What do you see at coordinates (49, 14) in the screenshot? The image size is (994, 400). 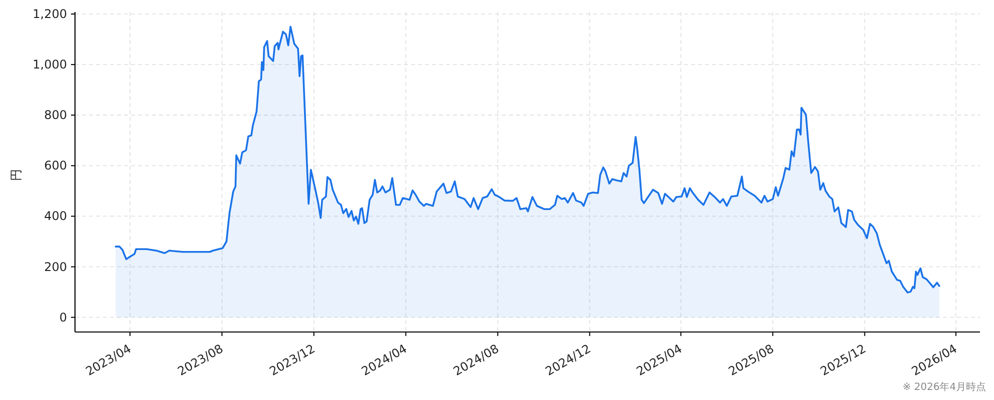 I see `y-tick-label: 1,200` at bounding box center [49, 14].